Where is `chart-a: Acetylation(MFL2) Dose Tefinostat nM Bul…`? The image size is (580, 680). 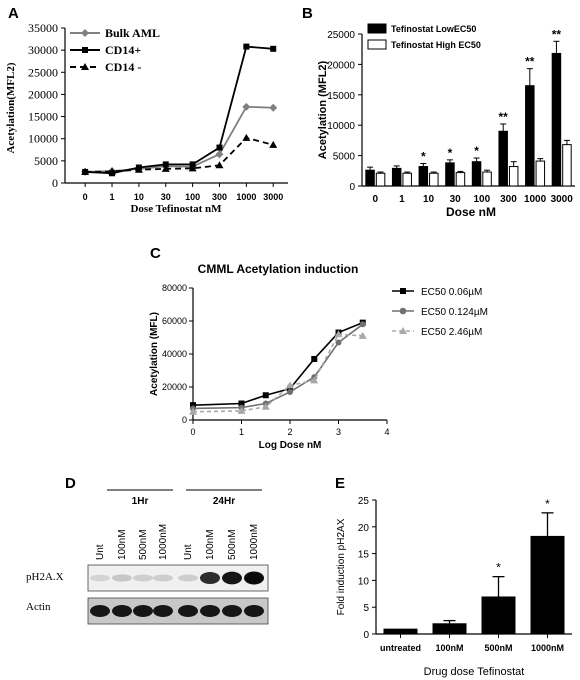
chart-a: Acetylation(MFL2) Dose Tefinostat nM Bul… is located at coordinates (146, 118).